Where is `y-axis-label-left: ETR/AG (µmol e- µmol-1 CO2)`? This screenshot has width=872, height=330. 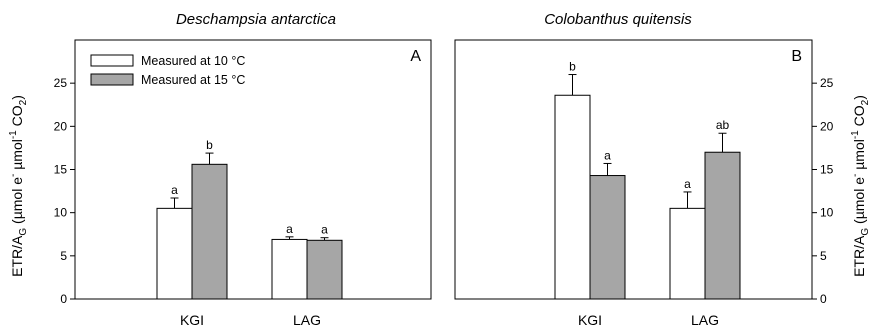 y-axis-label-left: ETR/AG (µmol e- µmol-1 CO2) is located at coordinates (18, 186).